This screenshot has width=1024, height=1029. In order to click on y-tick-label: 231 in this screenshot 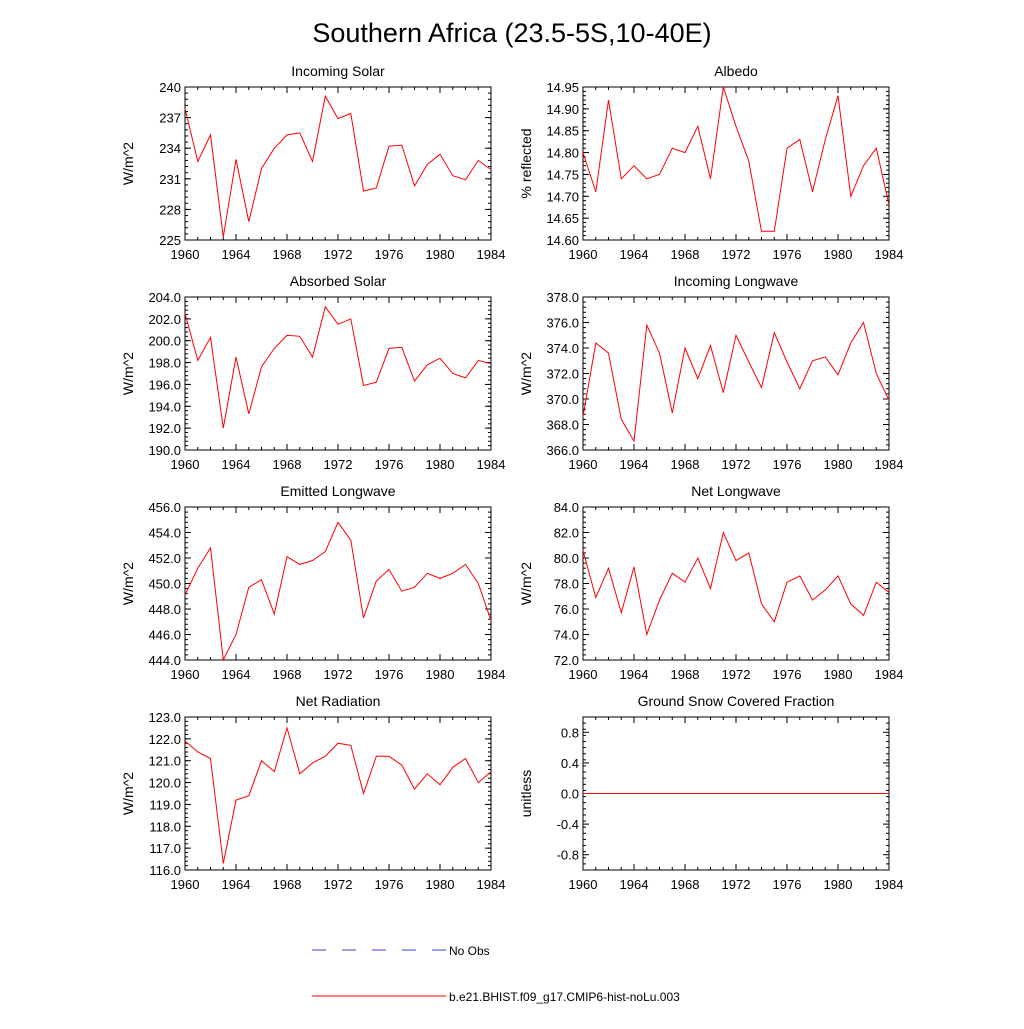, I will do `click(170, 179)`.